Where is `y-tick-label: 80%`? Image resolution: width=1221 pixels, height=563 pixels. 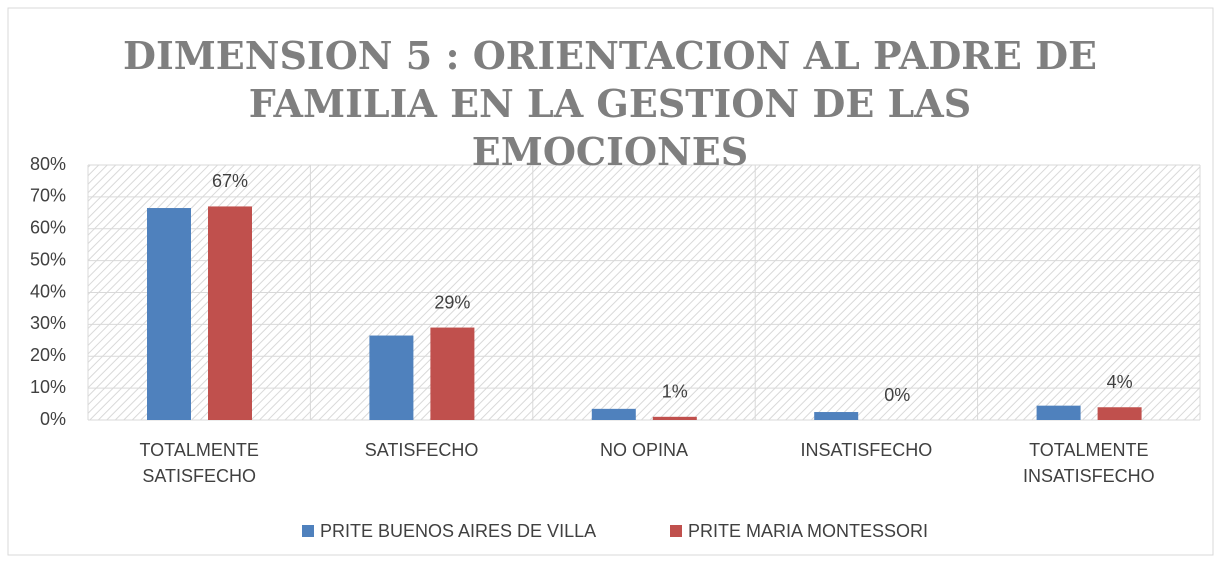 y-tick-label: 80% is located at coordinates (48, 164).